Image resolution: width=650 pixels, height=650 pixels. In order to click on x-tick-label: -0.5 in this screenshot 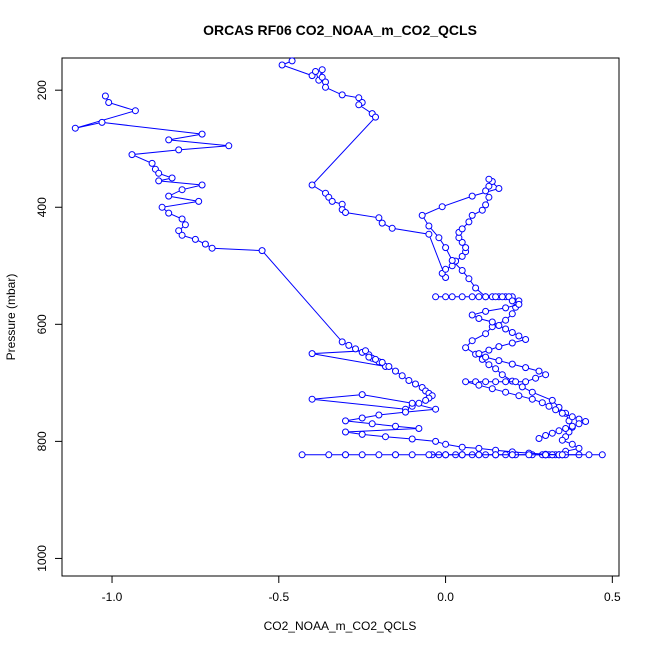, I will do `click(278, 597)`.